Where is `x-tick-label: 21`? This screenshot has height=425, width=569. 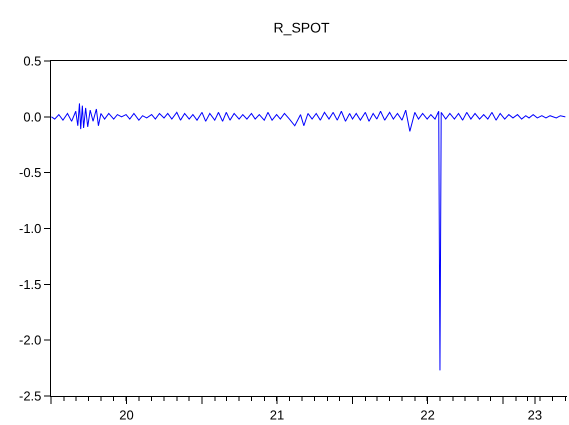 x-tick-label: 21 is located at coordinates (277, 415).